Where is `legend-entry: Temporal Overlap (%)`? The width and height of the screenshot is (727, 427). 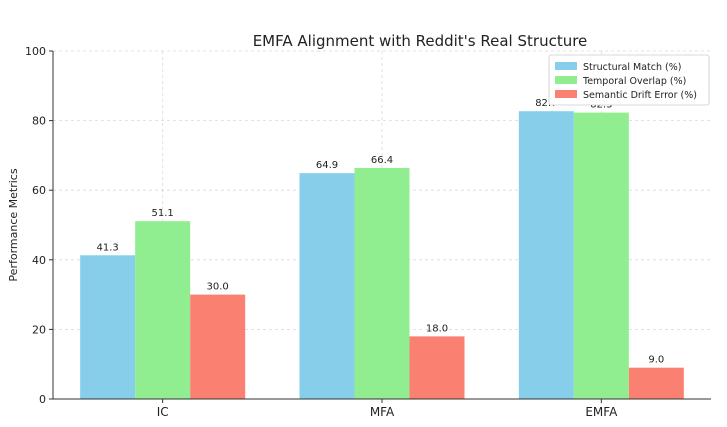 legend-entry: Temporal Overlap (%) is located at coordinates (634, 81).